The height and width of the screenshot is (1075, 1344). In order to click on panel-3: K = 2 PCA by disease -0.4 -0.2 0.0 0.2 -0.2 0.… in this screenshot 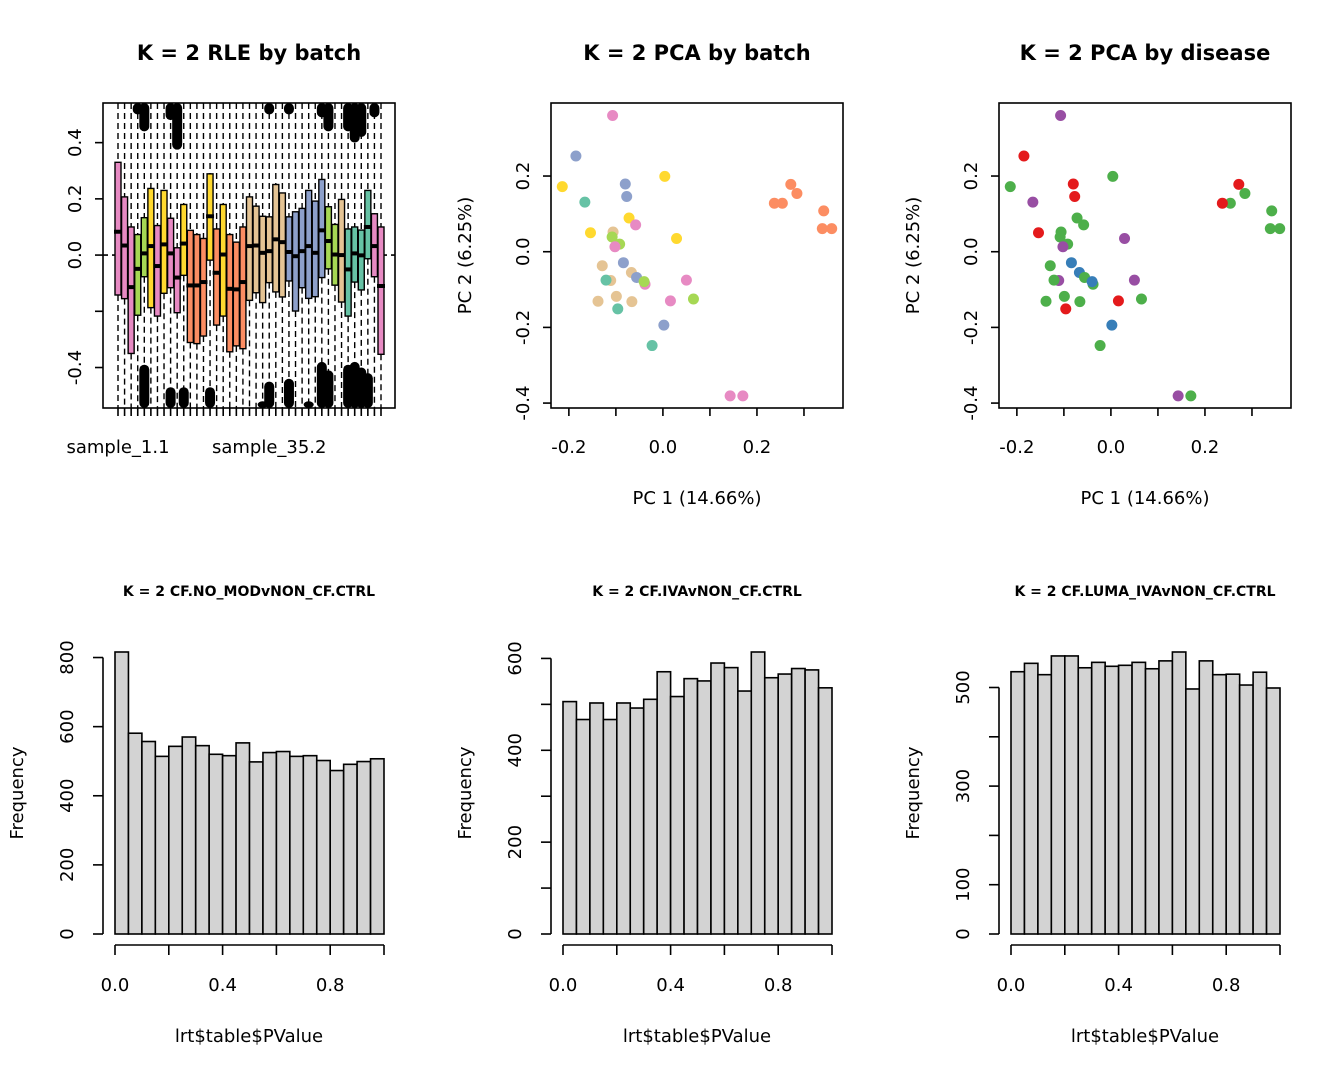, I will do `click(1097, 275)`.